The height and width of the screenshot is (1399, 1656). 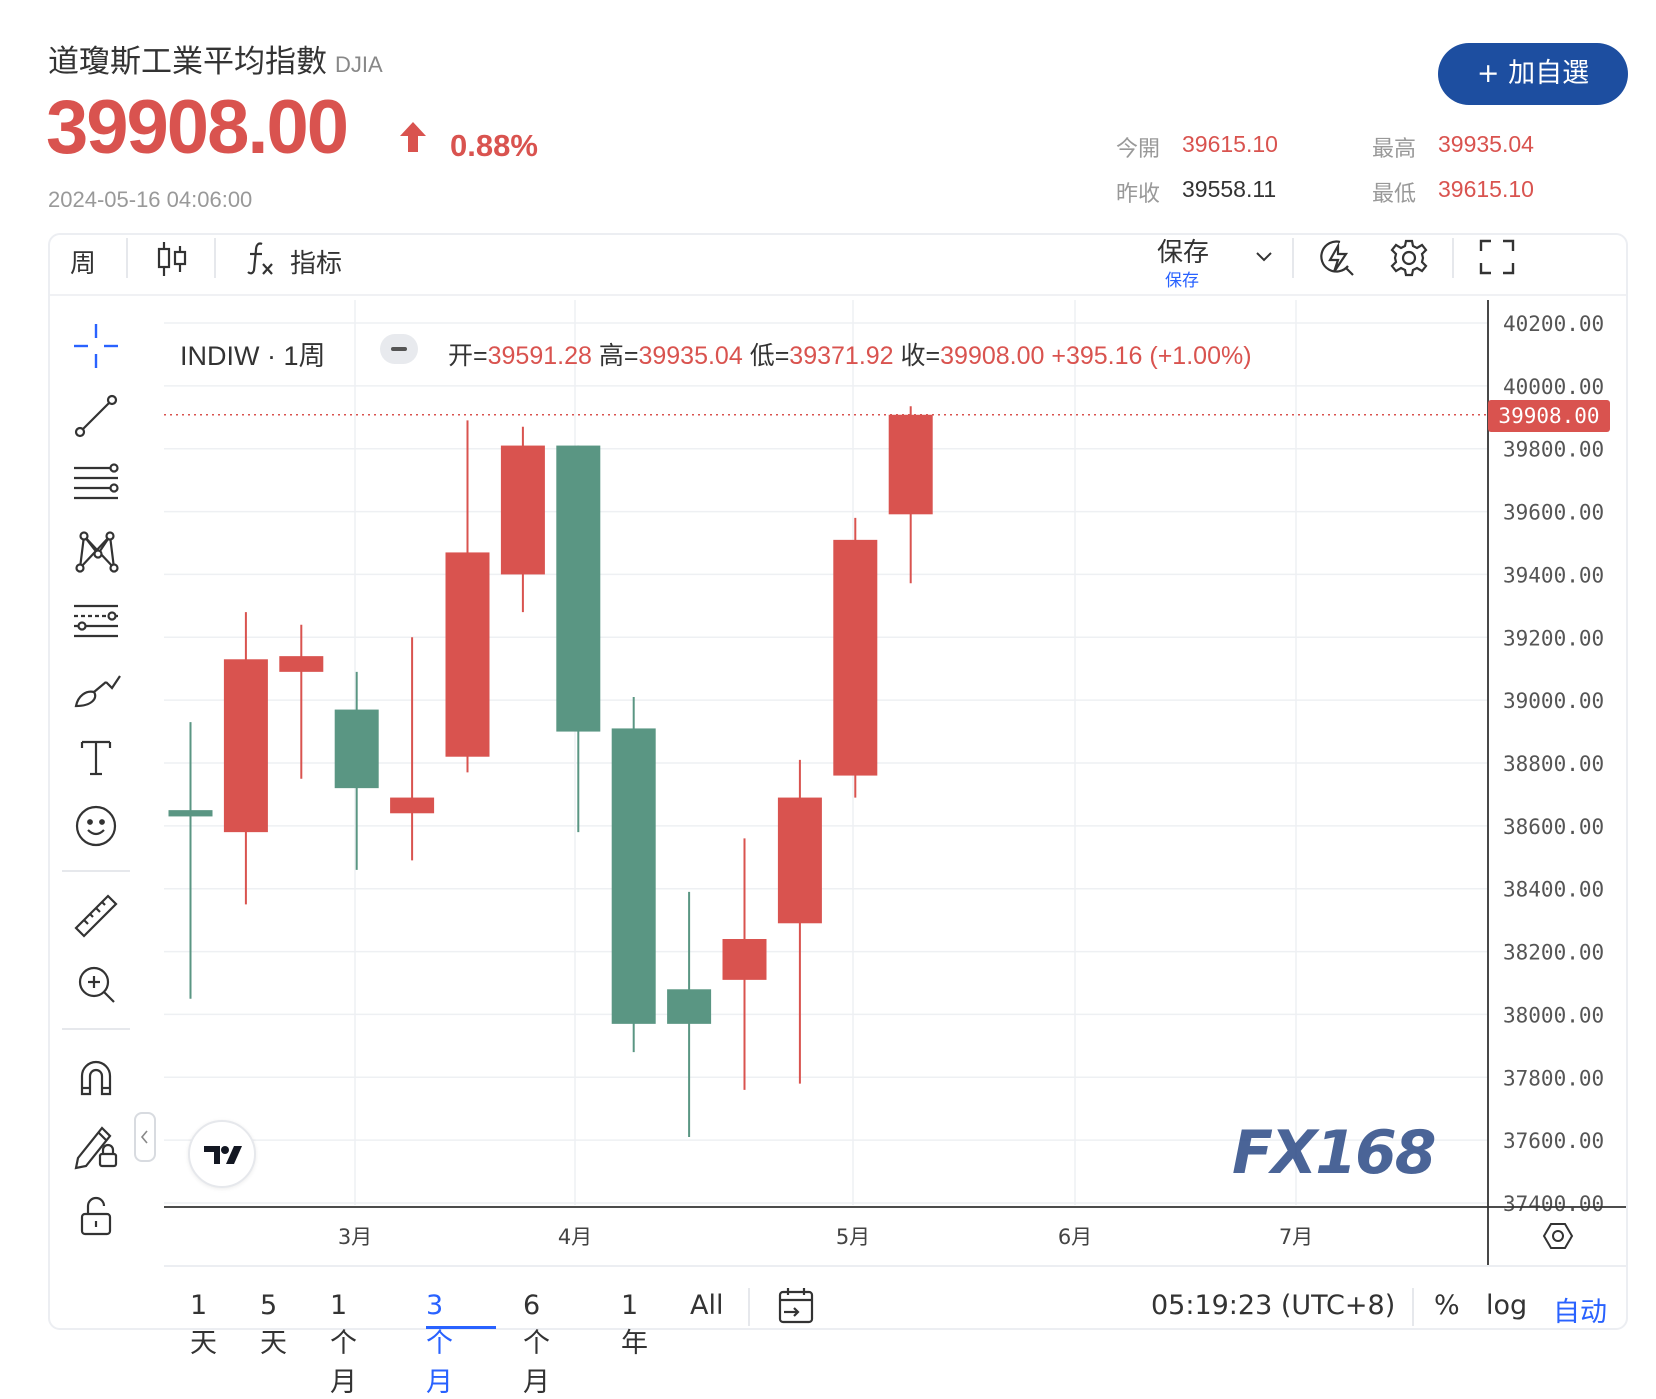 I want to click on axis-settings-icon, so click(x=1558, y=1236).